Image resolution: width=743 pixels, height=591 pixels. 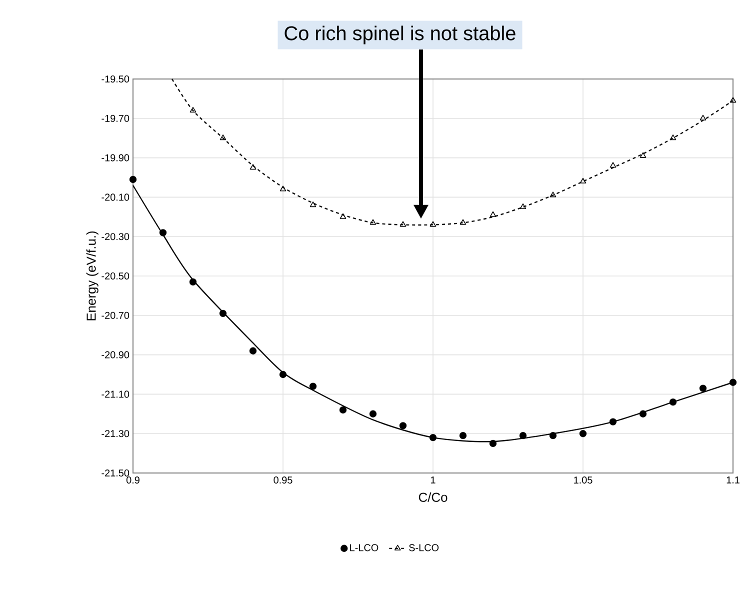 I want to click on x-tick-label: 0.95, so click(x=283, y=480).